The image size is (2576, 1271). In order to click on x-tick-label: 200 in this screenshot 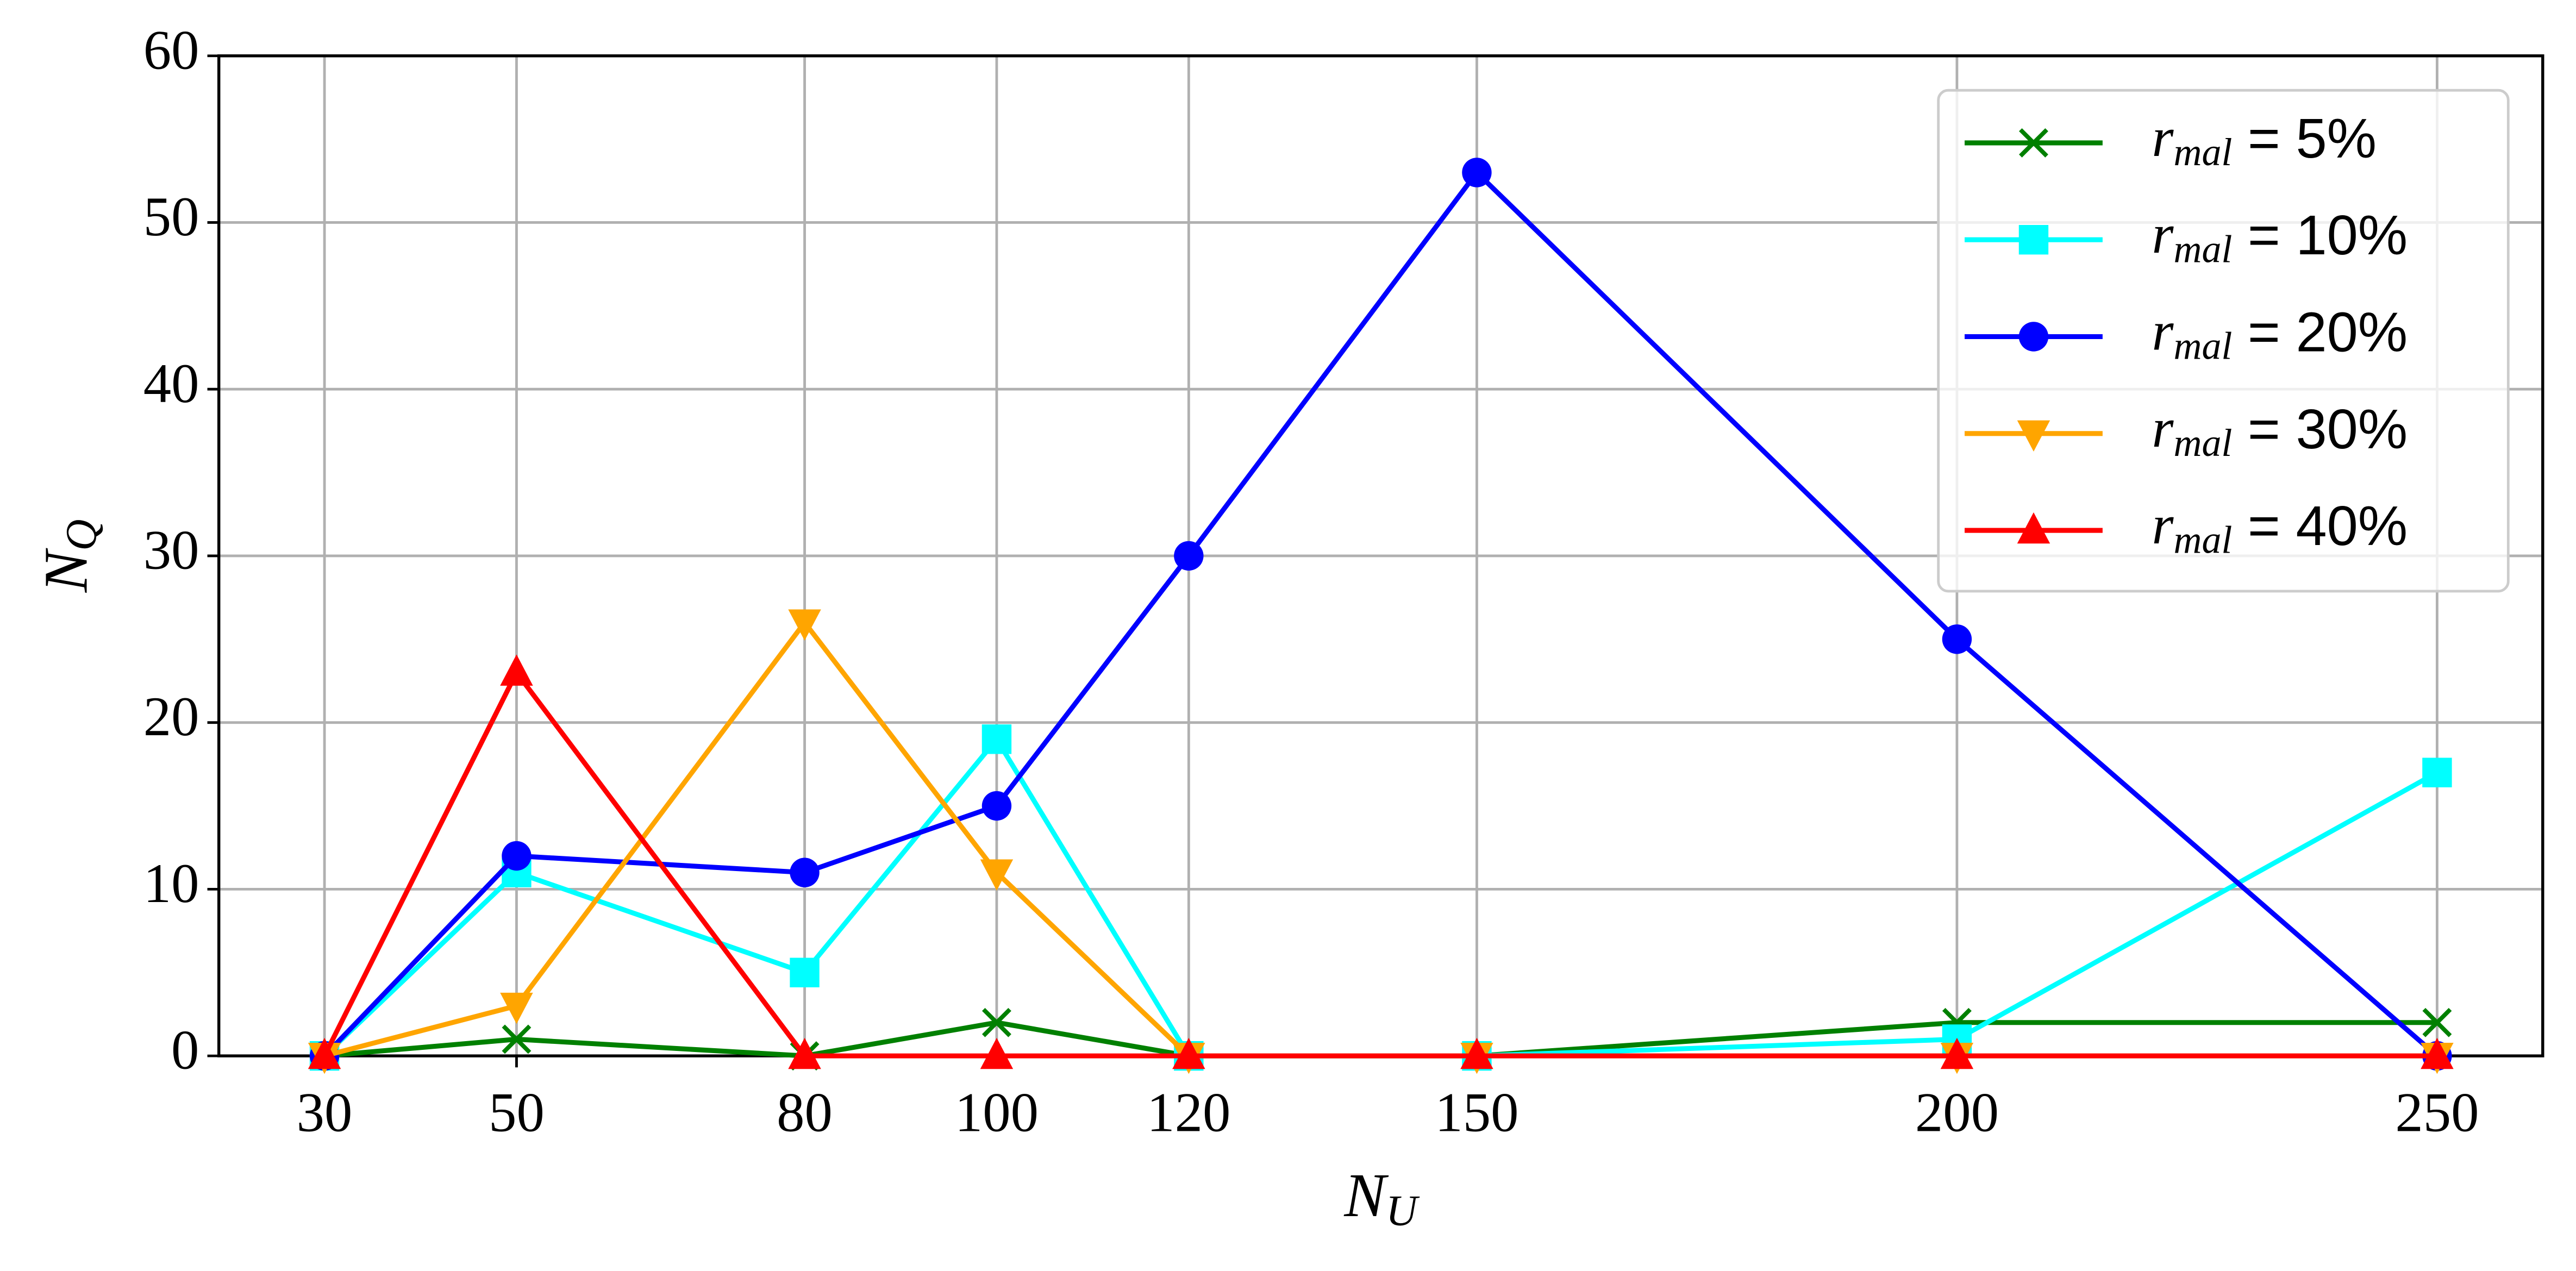, I will do `click(1957, 1113)`.